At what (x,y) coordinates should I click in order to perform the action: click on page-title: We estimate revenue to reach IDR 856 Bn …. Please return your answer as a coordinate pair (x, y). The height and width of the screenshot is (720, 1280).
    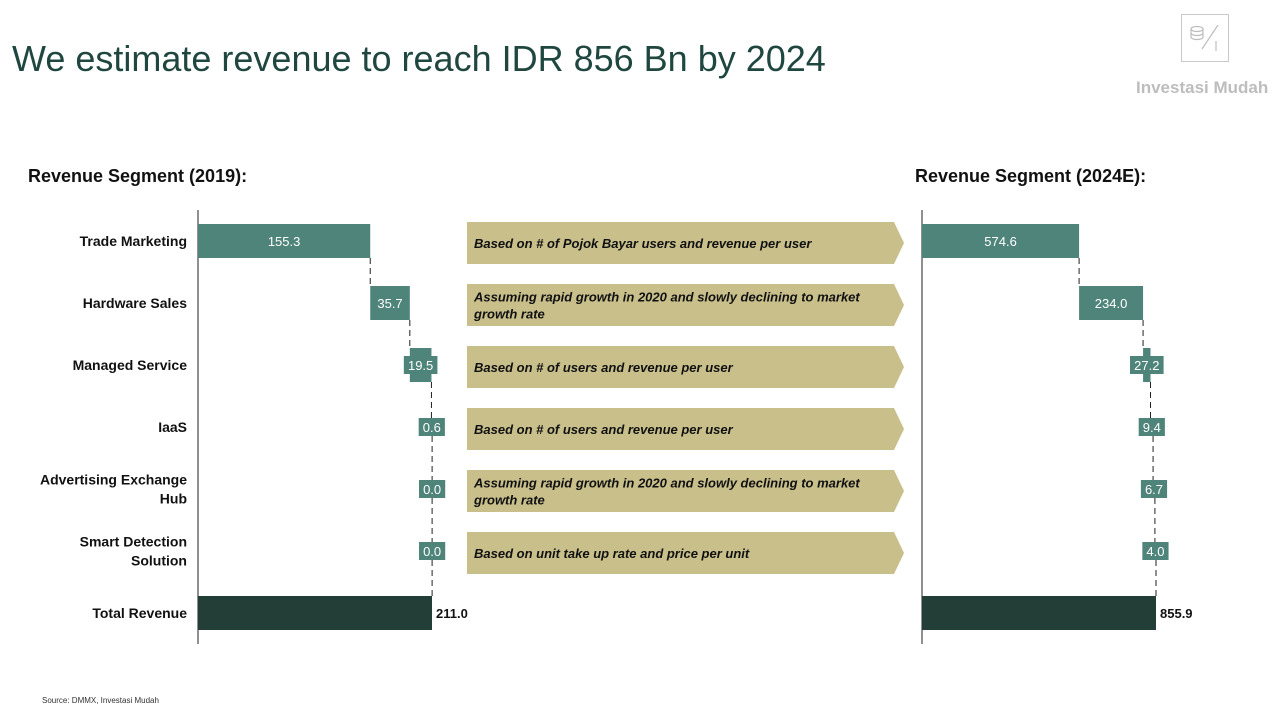
    Looking at the image, I should click on (419, 58).